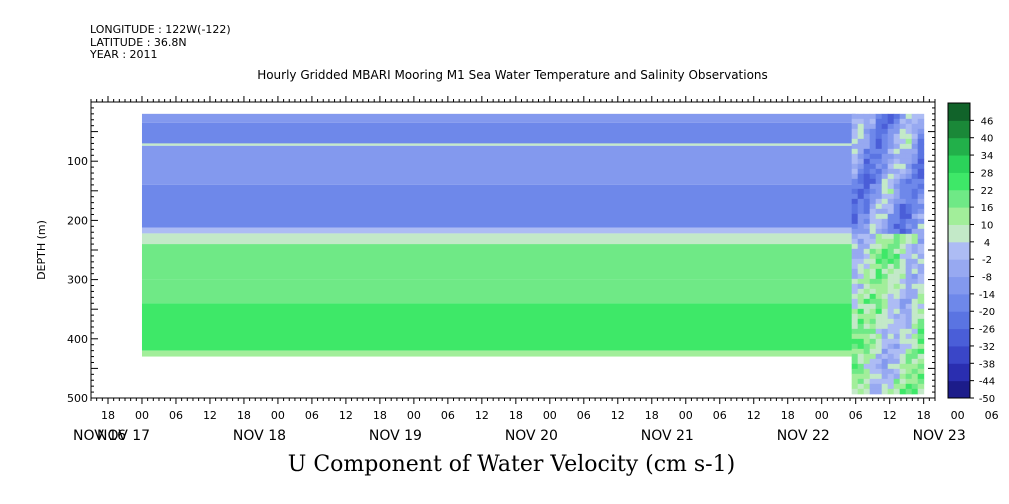 This screenshot has height=504, width=1009. Describe the element at coordinates (618, 415) in the screenshot. I see `x-hour-label: 12` at that location.